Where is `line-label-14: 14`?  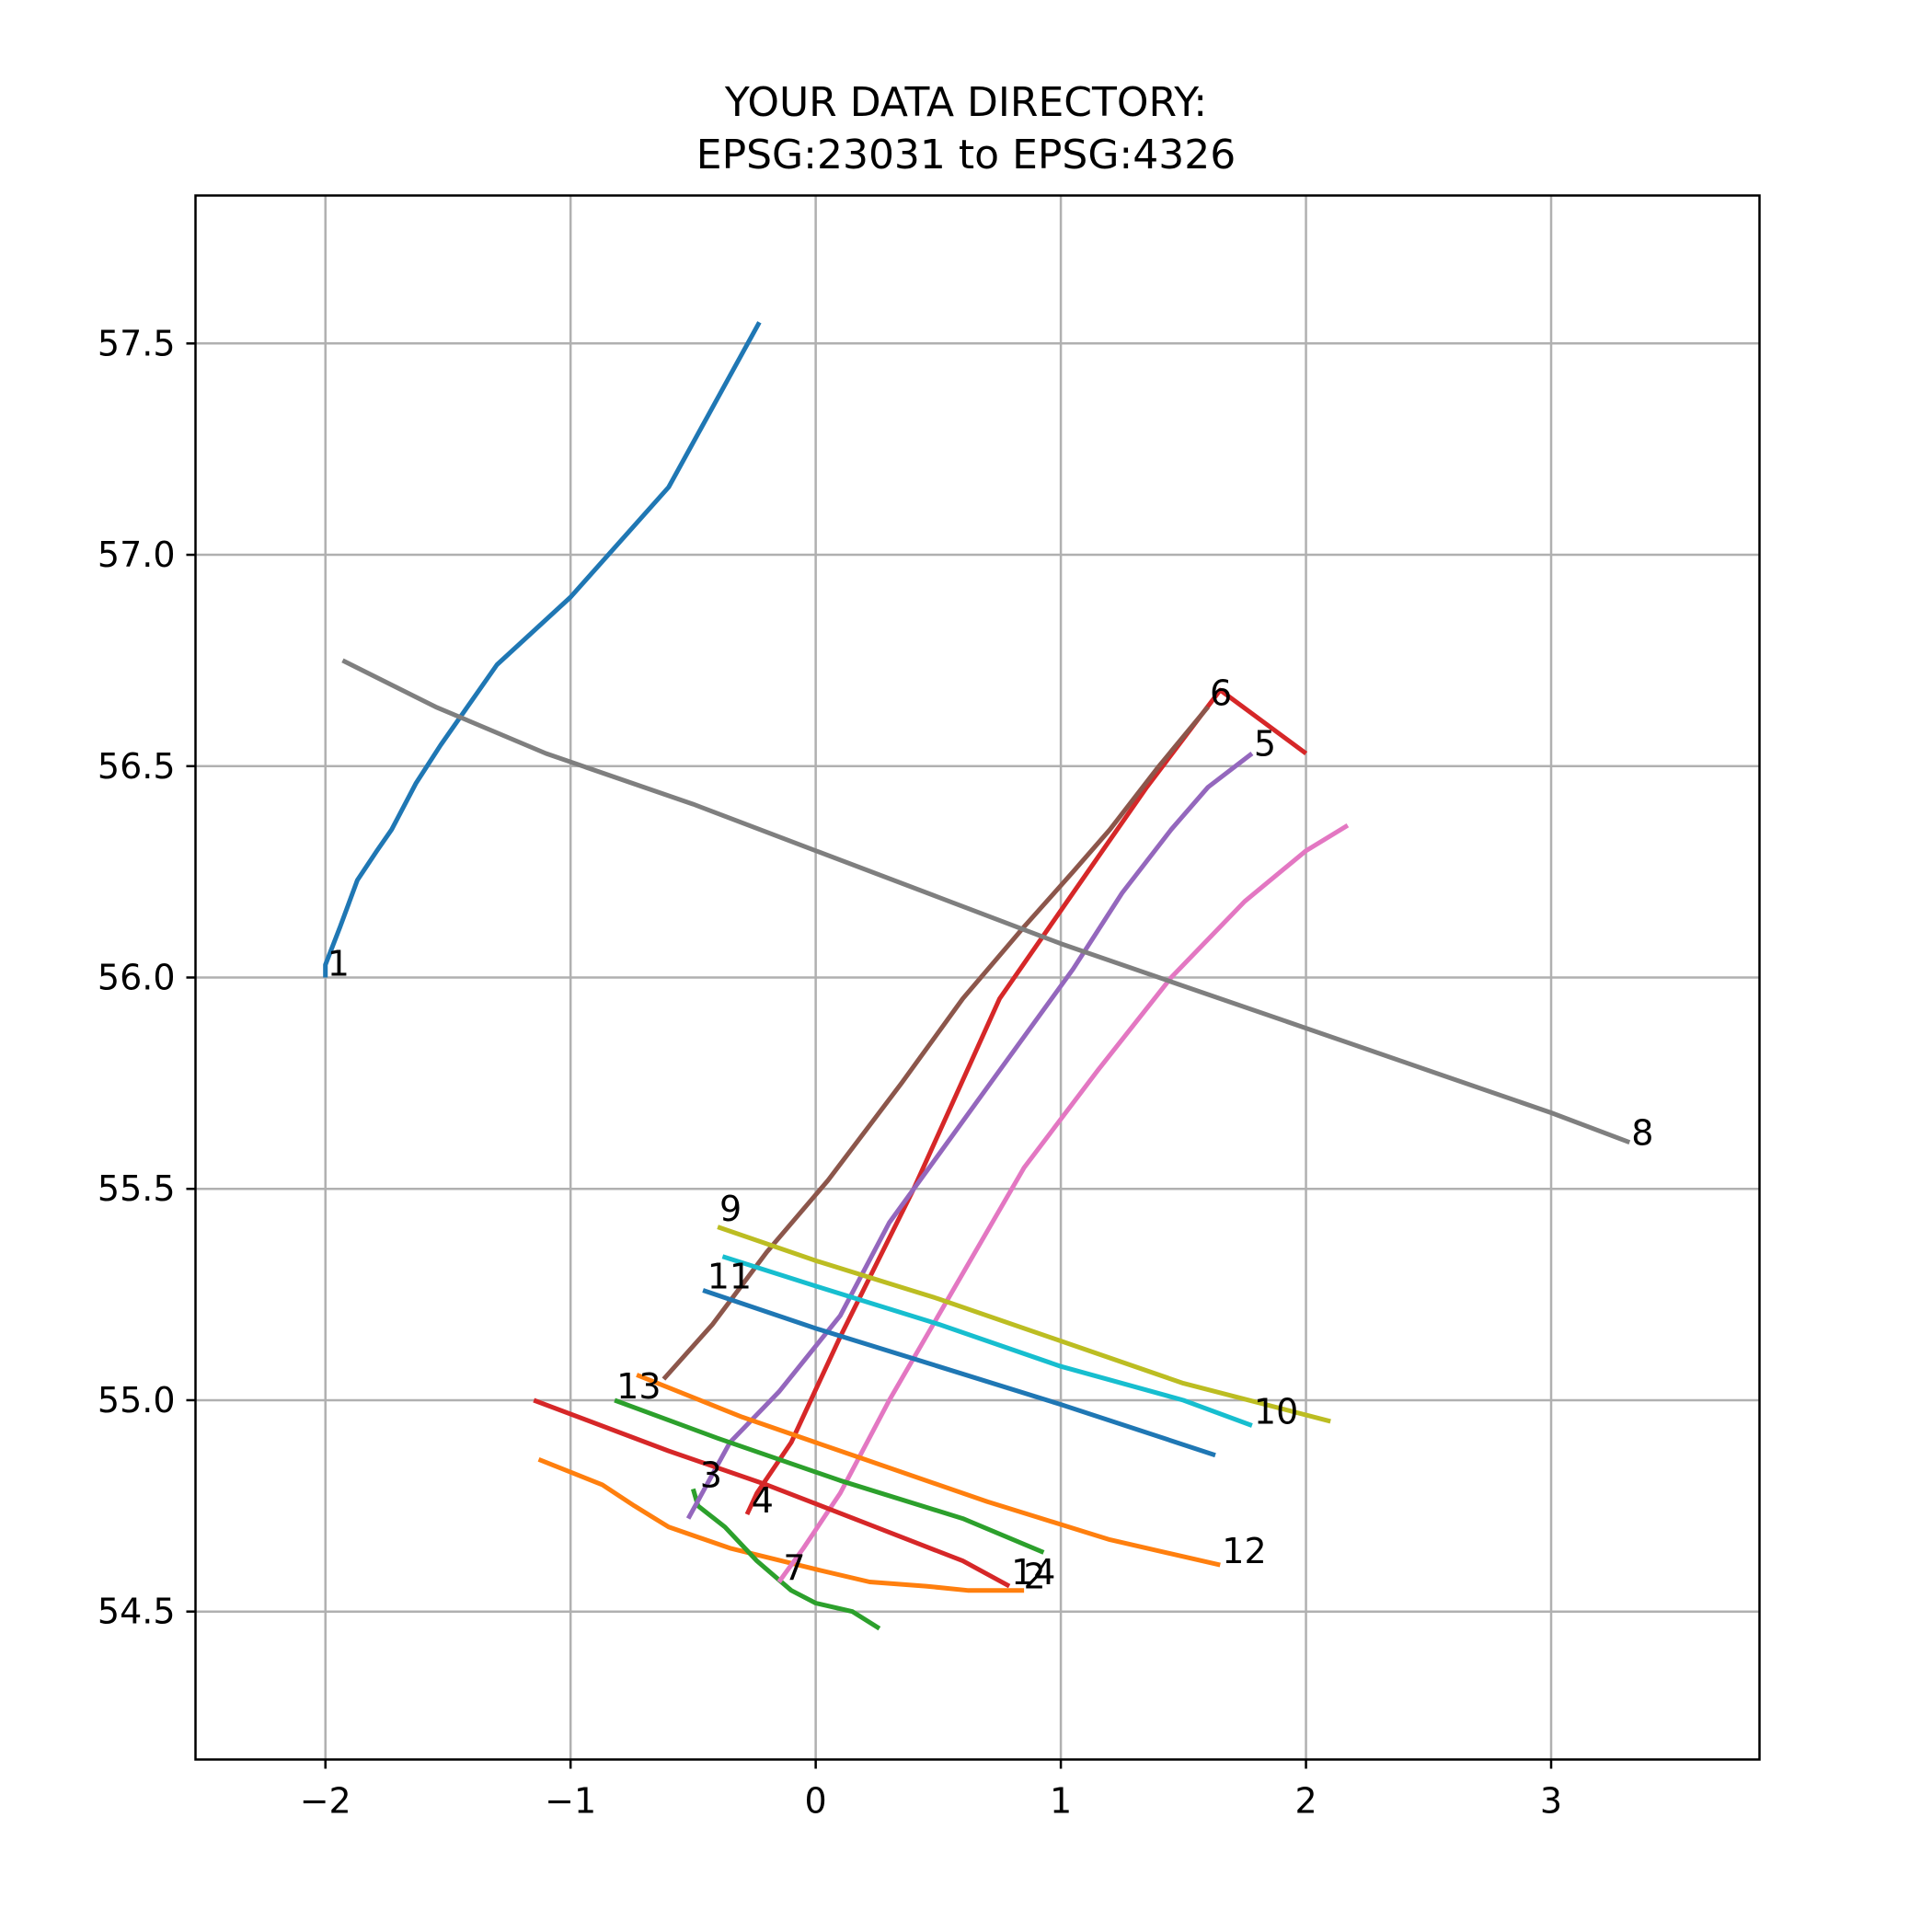
line-label-14: 14 is located at coordinates (1033, 1572).